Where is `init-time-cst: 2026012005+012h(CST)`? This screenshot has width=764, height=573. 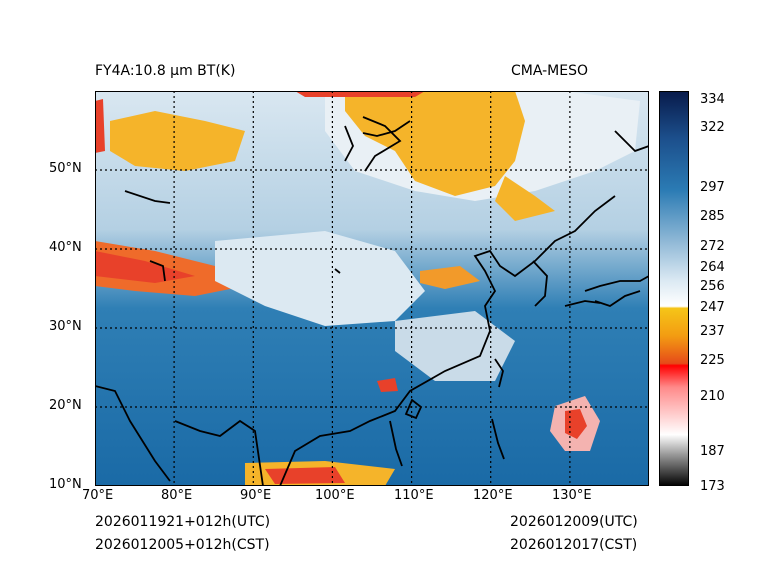
init-time-cst: 2026012005+012h(CST) is located at coordinates (182, 545).